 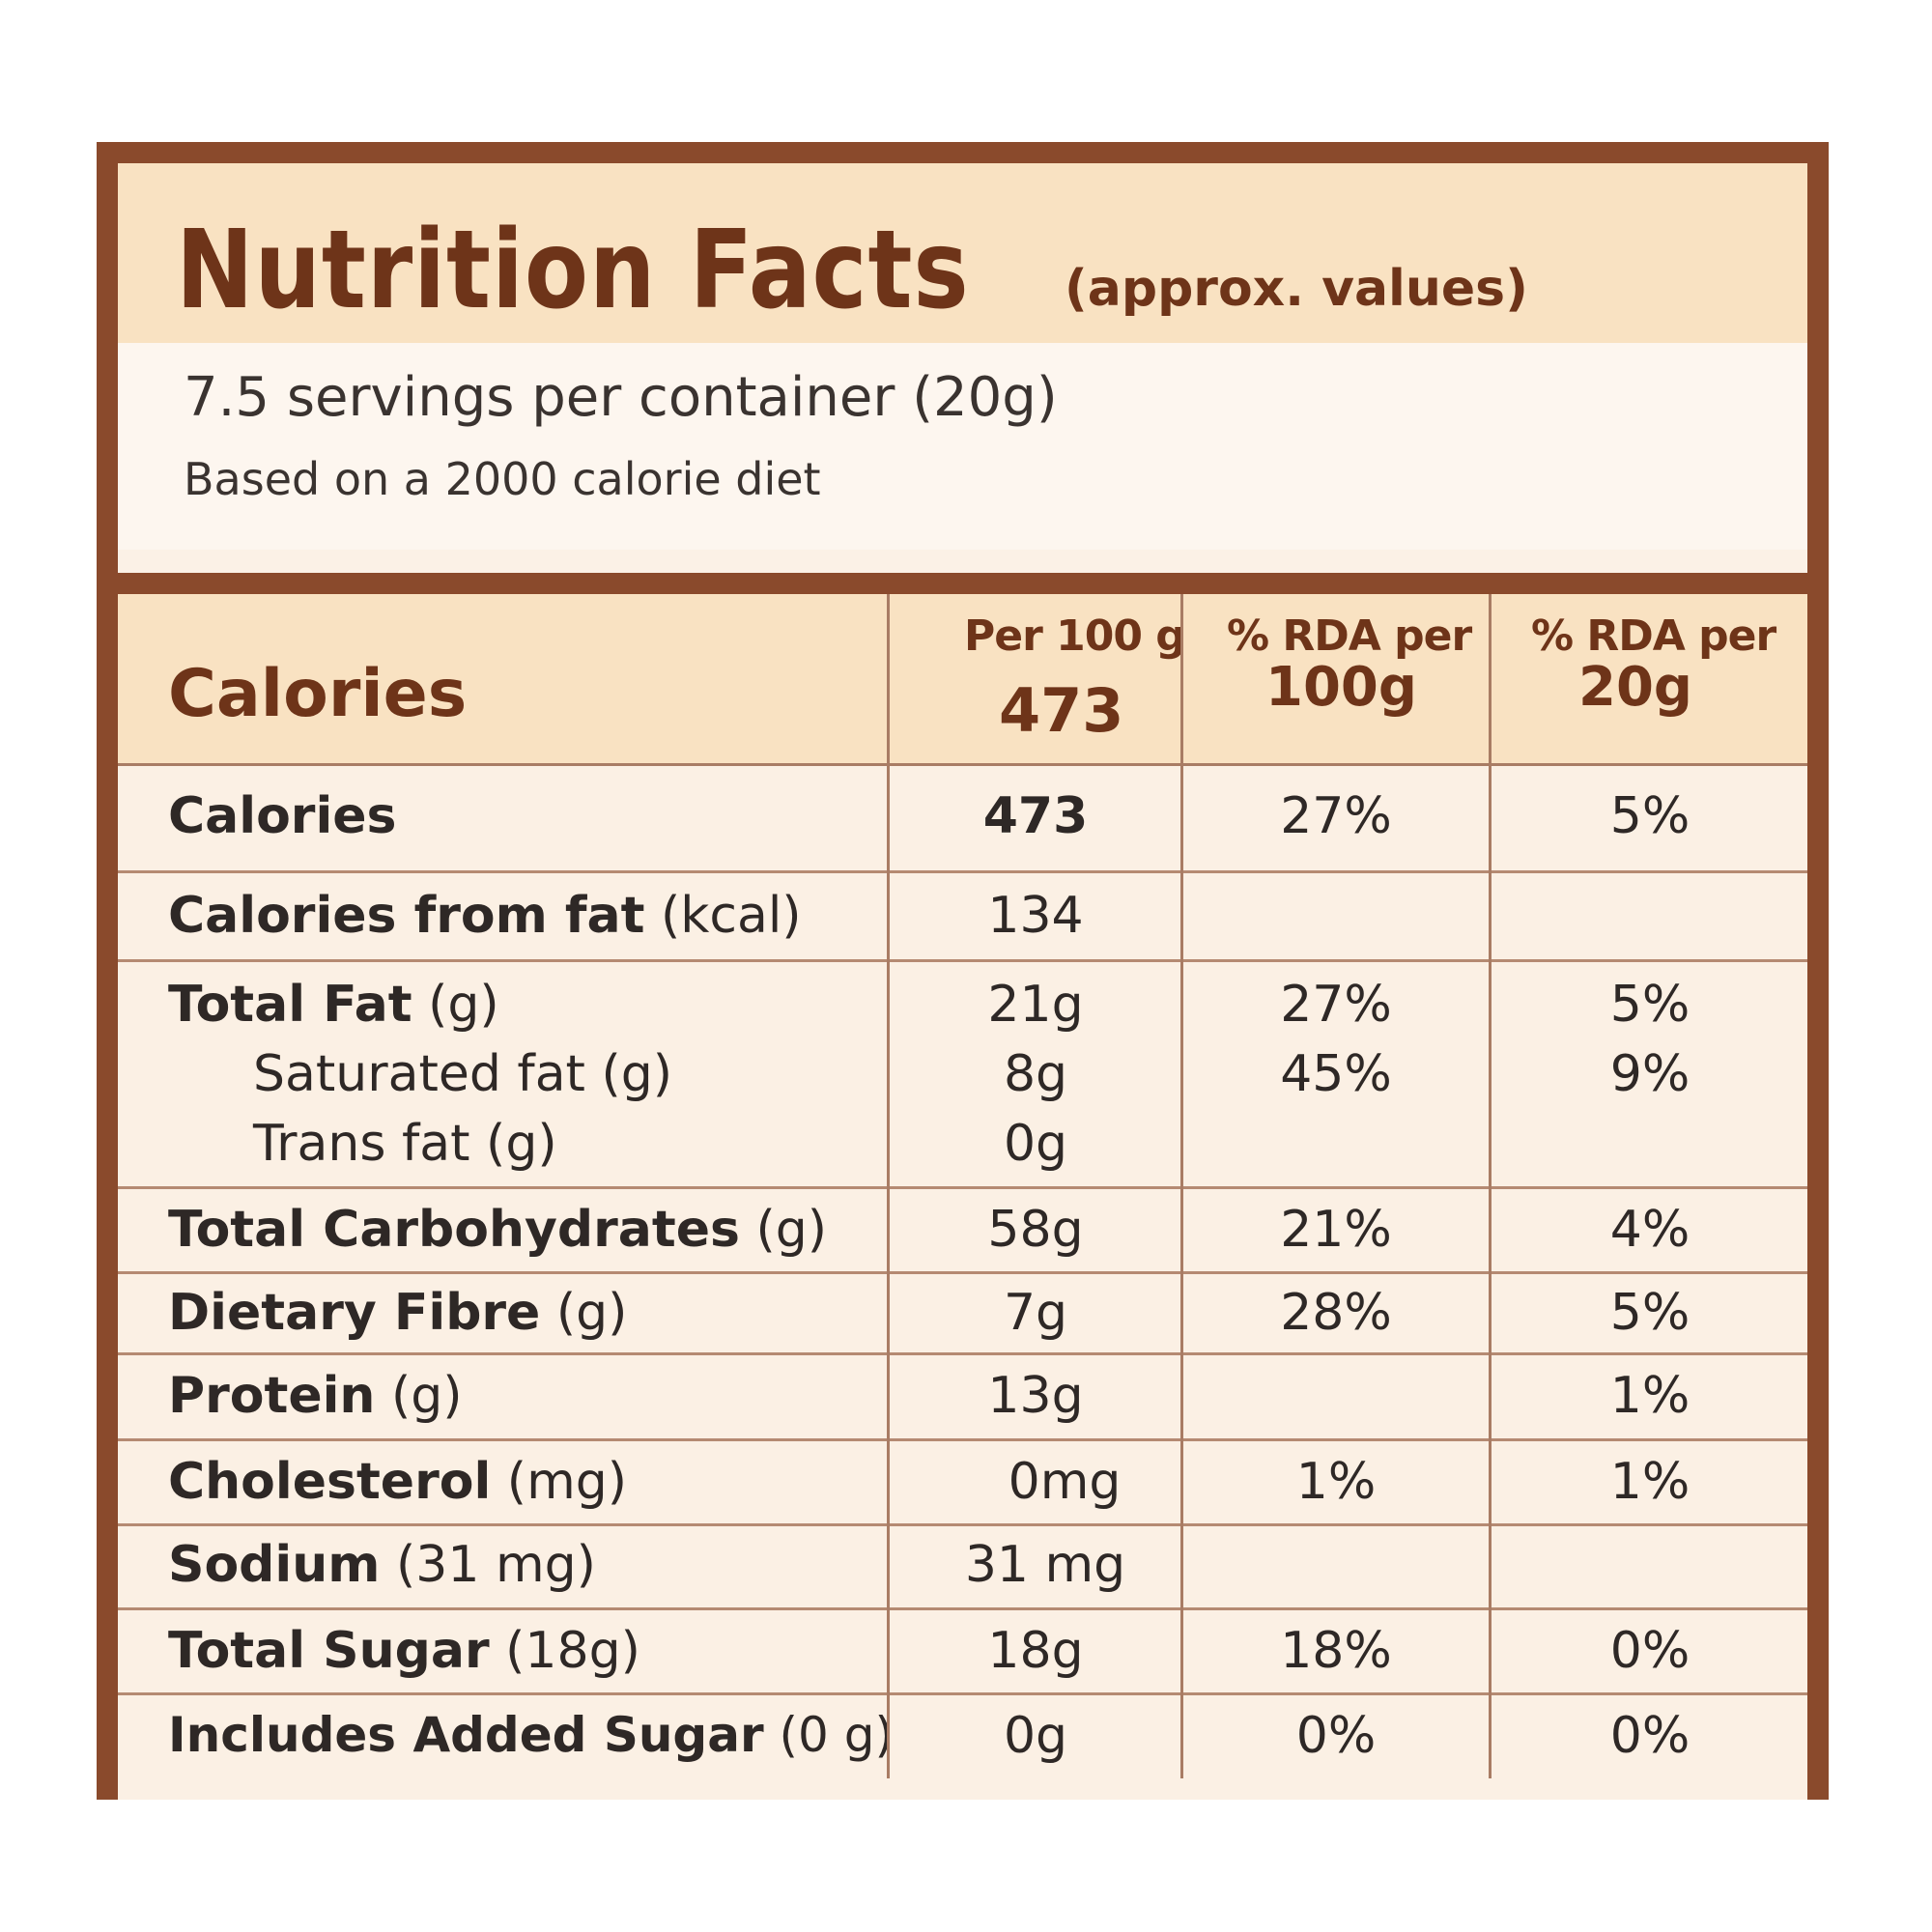 What do you see at coordinates (1035, 1074) in the screenshot?
I see `per100-value: 8g` at bounding box center [1035, 1074].